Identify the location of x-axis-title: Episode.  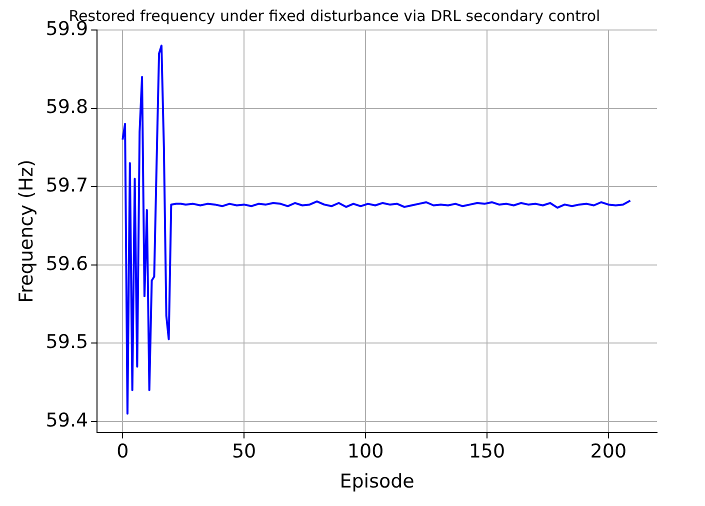
(377, 481).